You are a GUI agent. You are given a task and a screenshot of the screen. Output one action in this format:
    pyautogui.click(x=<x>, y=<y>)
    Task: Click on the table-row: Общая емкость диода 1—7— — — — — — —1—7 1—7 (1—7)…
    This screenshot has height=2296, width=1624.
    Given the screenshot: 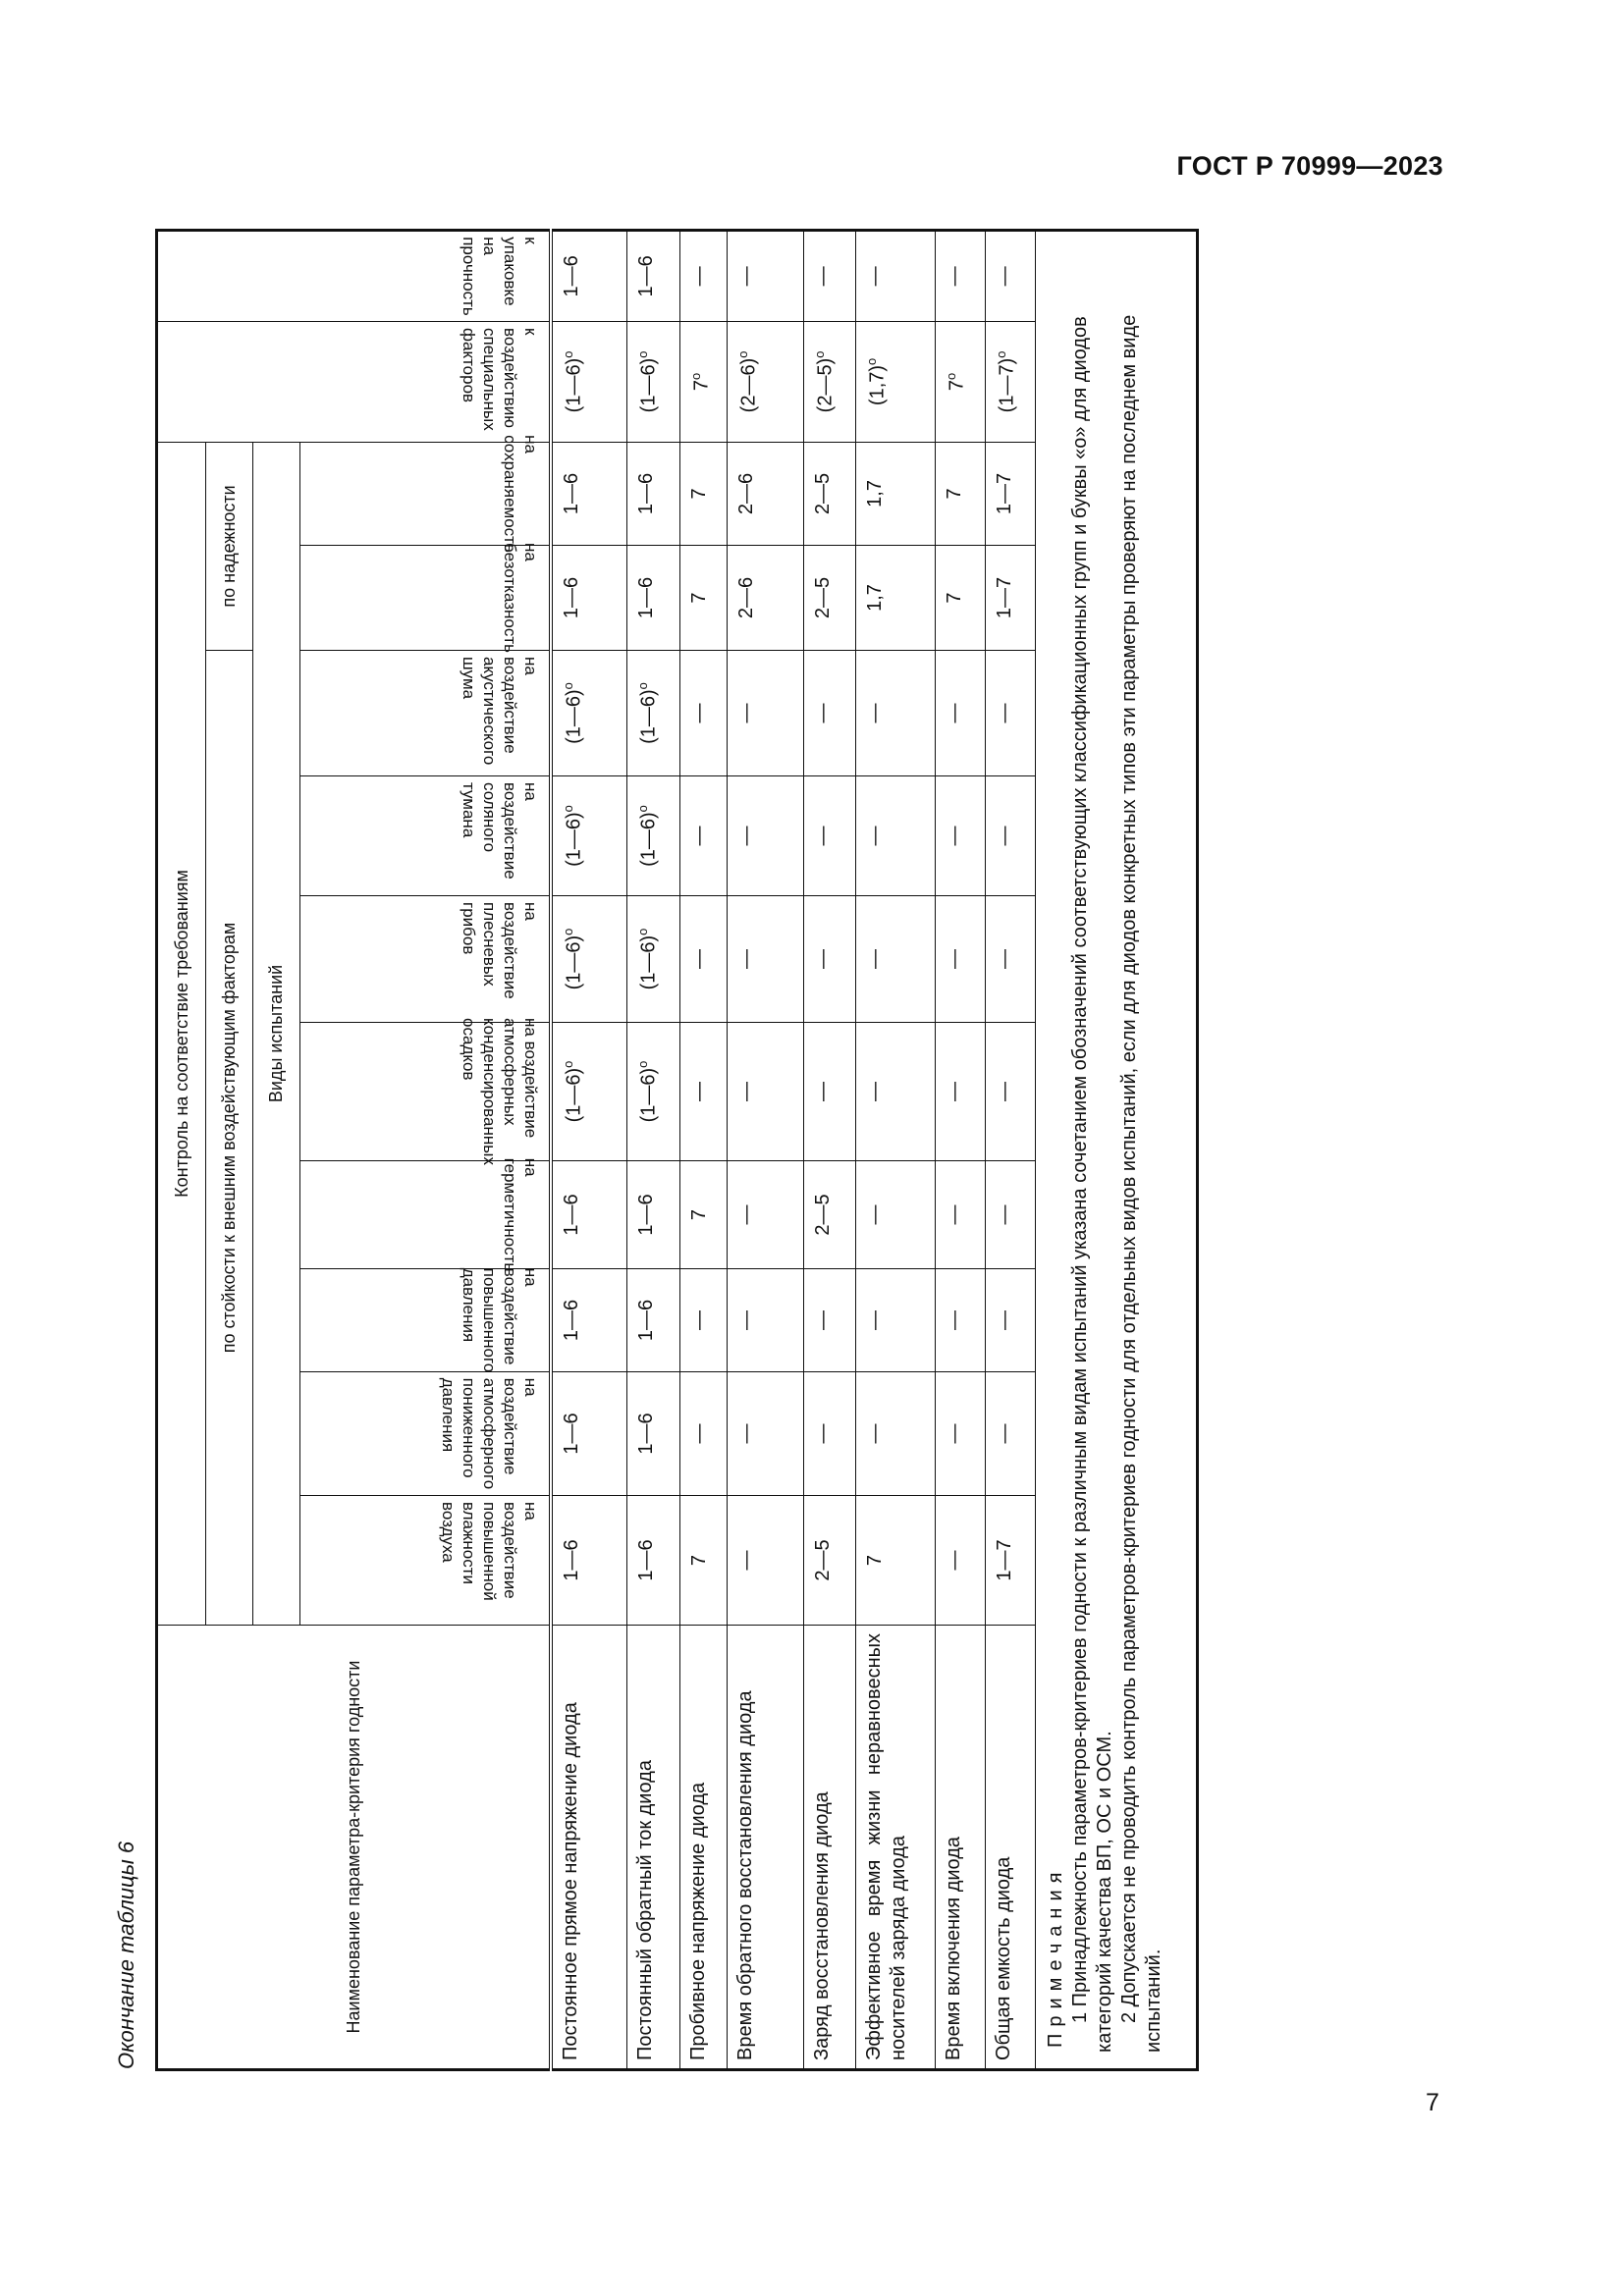 What is the action you would take?
    pyautogui.click(x=1010, y=1150)
    